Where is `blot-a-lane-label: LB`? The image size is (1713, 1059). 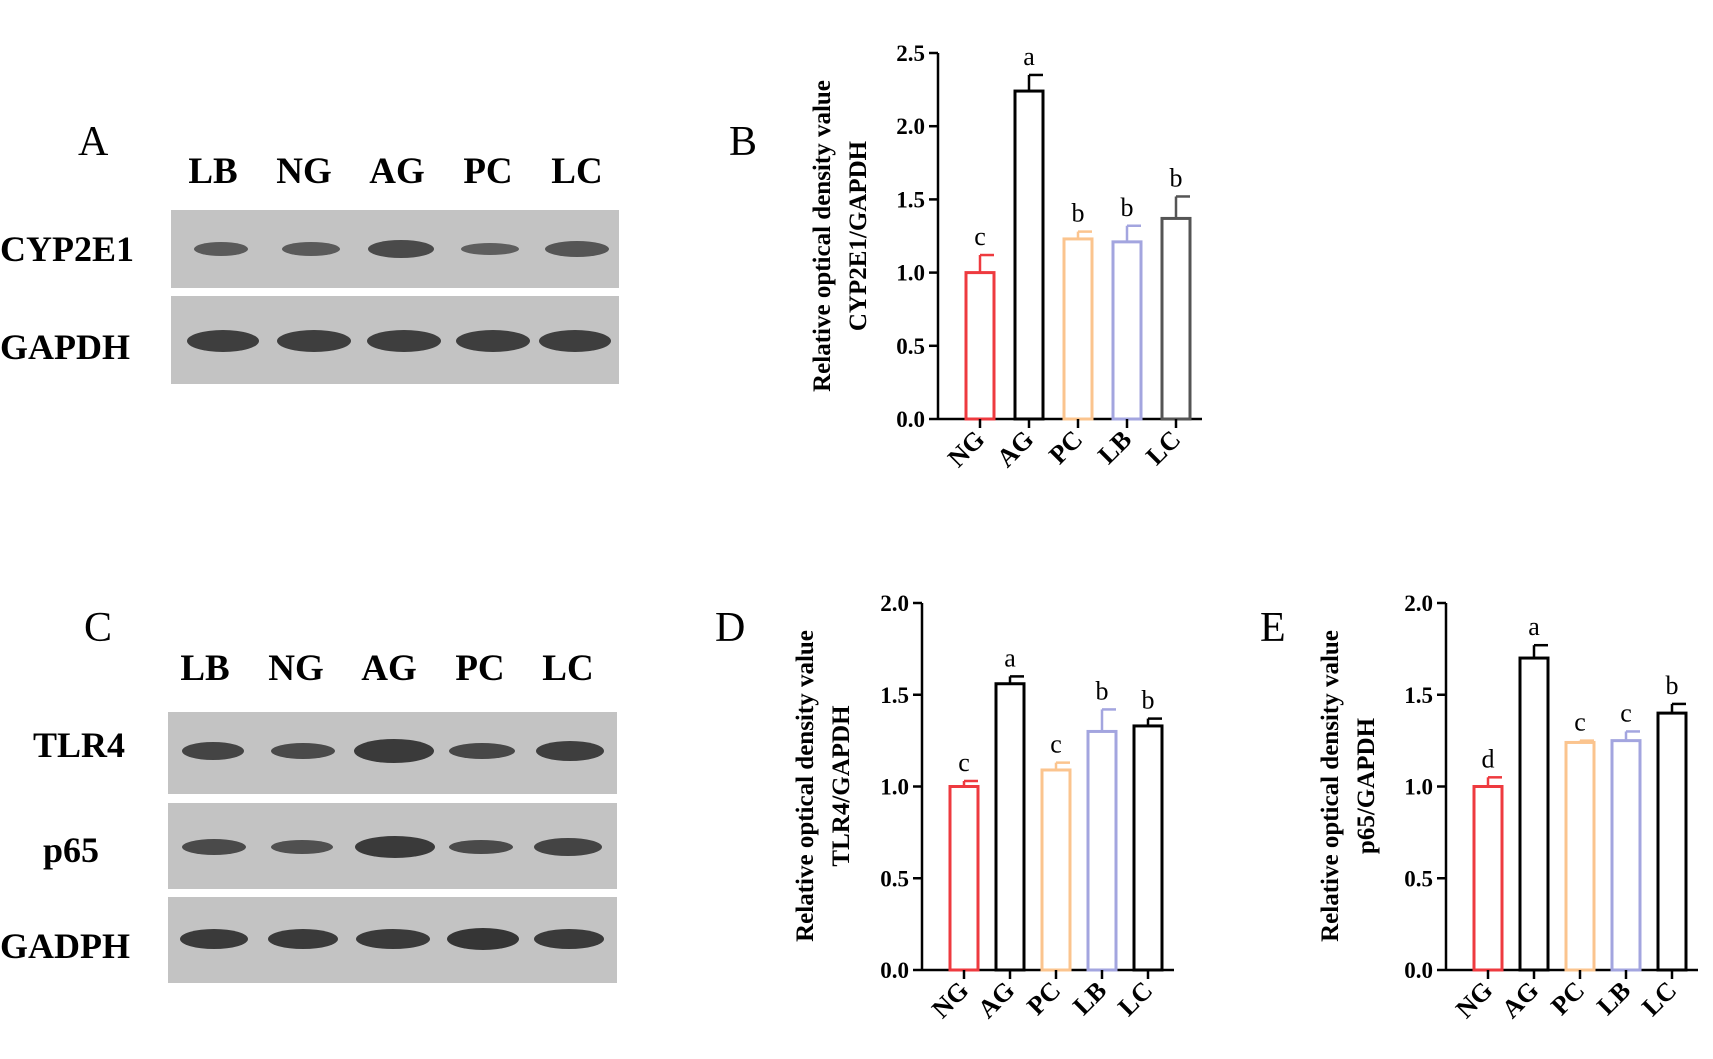 blot-a-lane-label: LB is located at coordinates (213, 171).